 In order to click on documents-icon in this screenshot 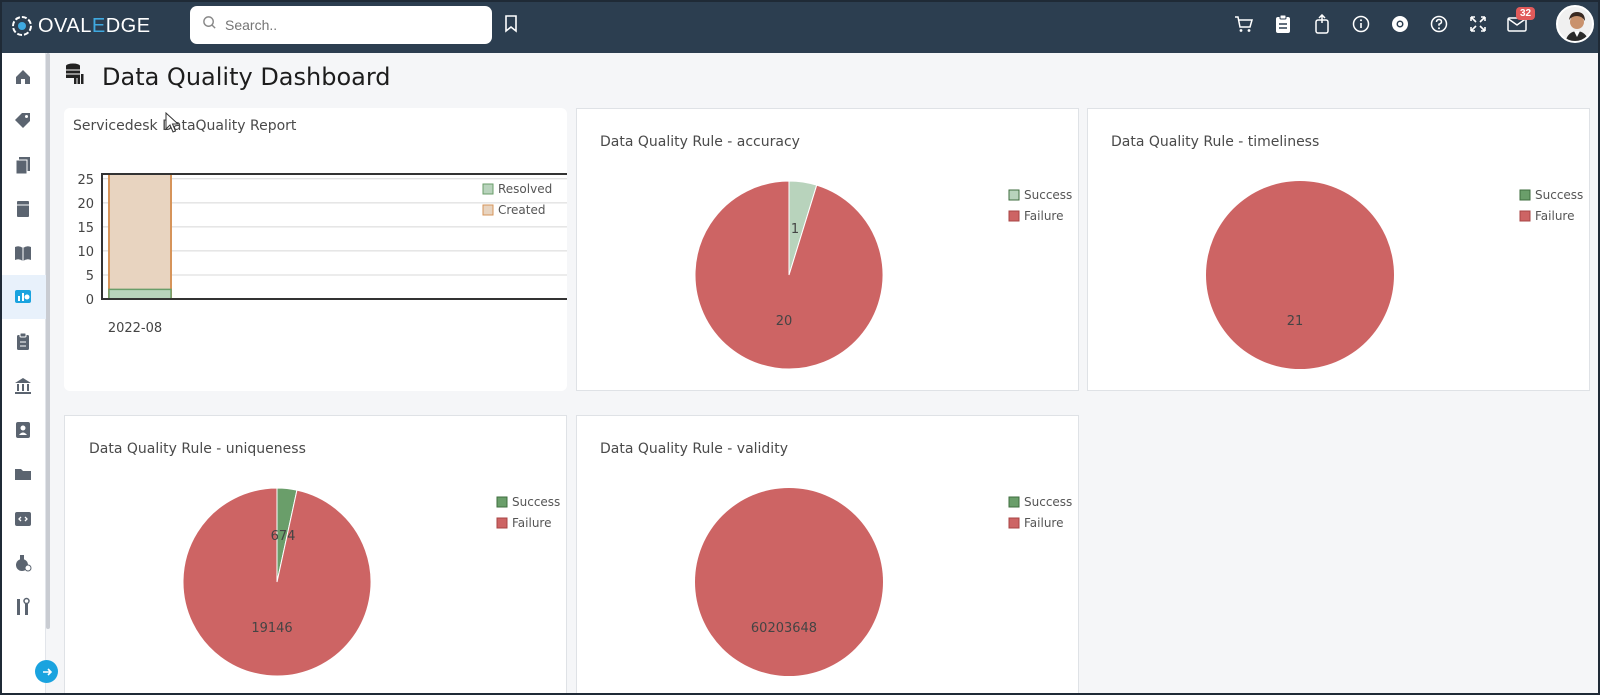, I will do `click(22, 166)`.